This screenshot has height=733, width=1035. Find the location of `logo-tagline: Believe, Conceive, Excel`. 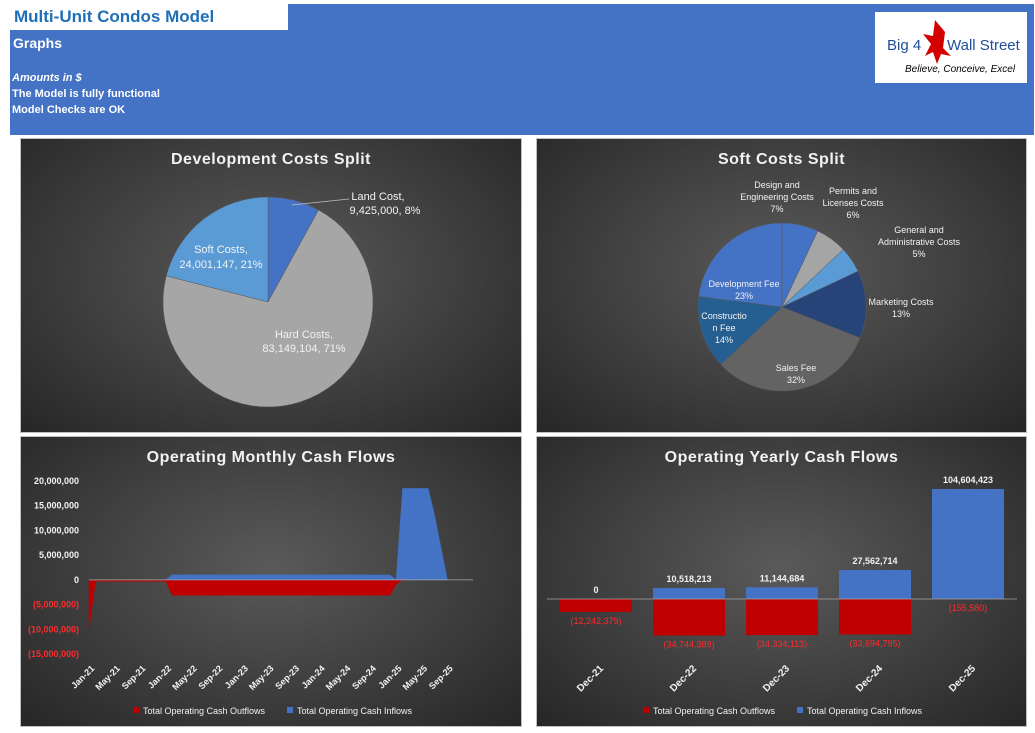

logo-tagline: Believe, Conceive, Excel is located at coordinates (960, 69).